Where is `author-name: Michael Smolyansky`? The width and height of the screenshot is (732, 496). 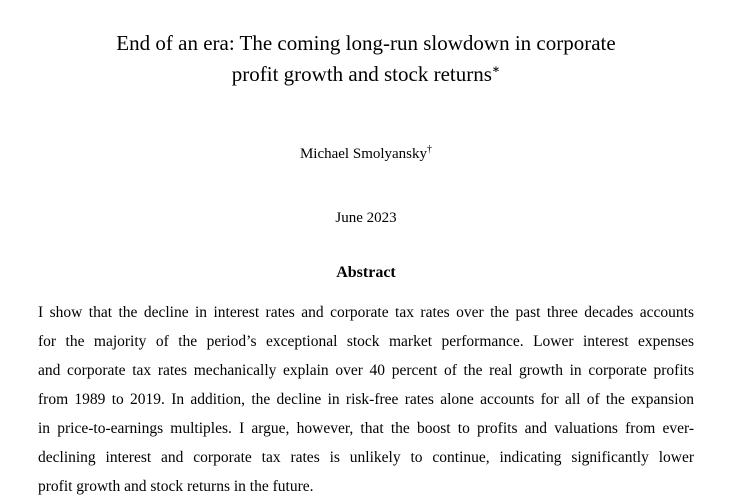
author-name: Michael Smolyansky is located at coordinates (363, 154).